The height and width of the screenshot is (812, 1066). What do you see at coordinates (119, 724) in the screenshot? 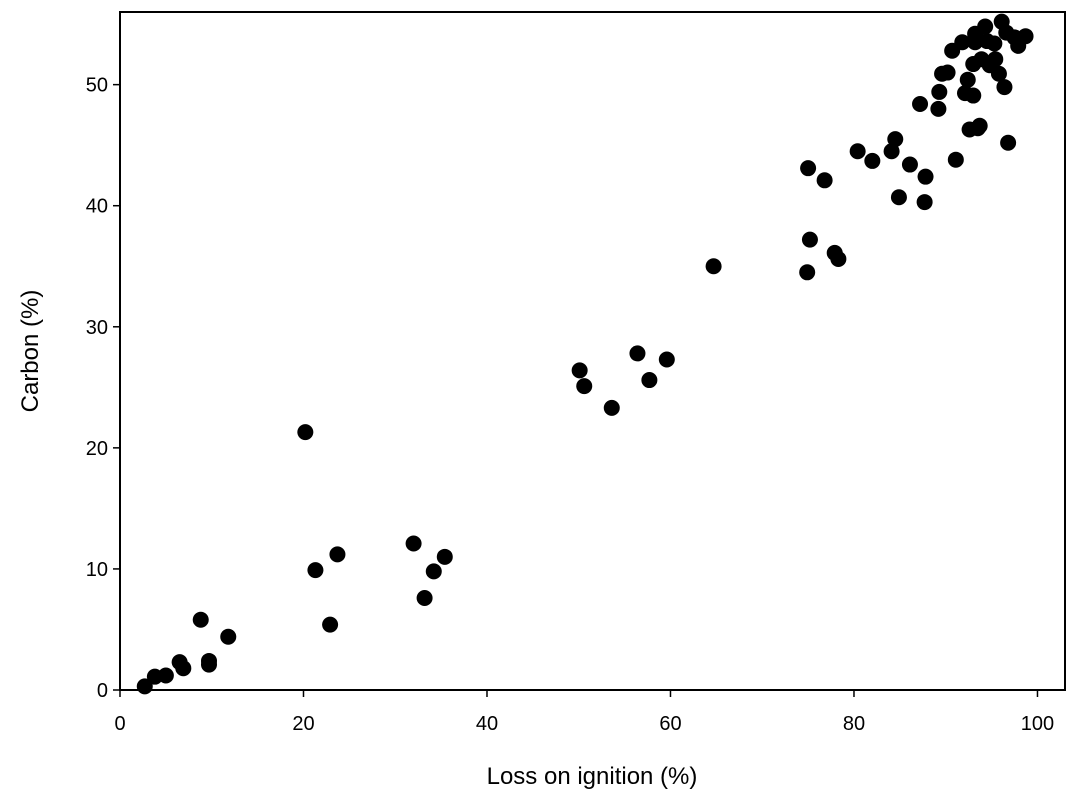
I see `x-tick-label: 0` at bounding box center [119, 724].